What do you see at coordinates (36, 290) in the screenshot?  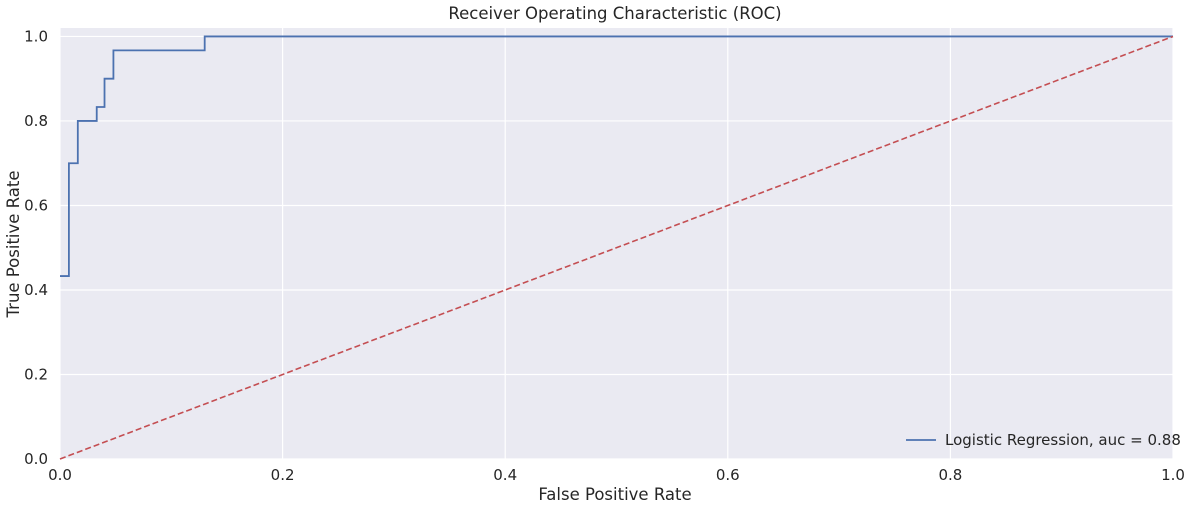 I see `y-tick-label: 0.4` at bounding box center [36, 290].